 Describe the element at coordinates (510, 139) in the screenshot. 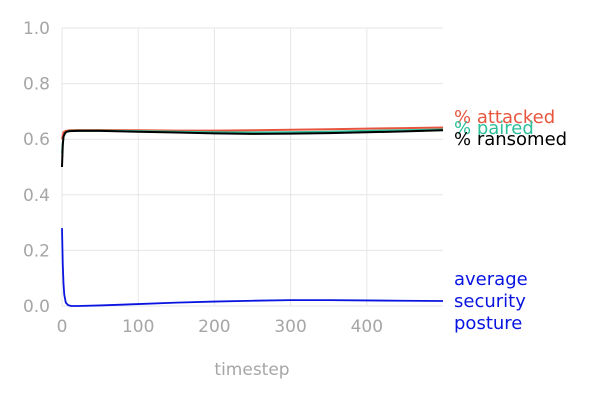

I see `series-label-ransomed: % ransomed` at that location.